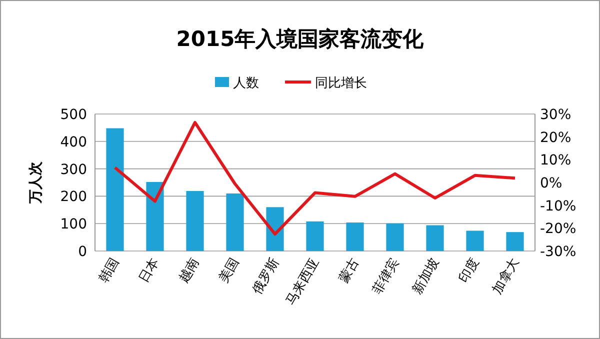 This screenshot has width=600, height=339. Describe the element at coordinates (189, 271) in the screenshot. I see `x-tick-label: 越南` at that location.